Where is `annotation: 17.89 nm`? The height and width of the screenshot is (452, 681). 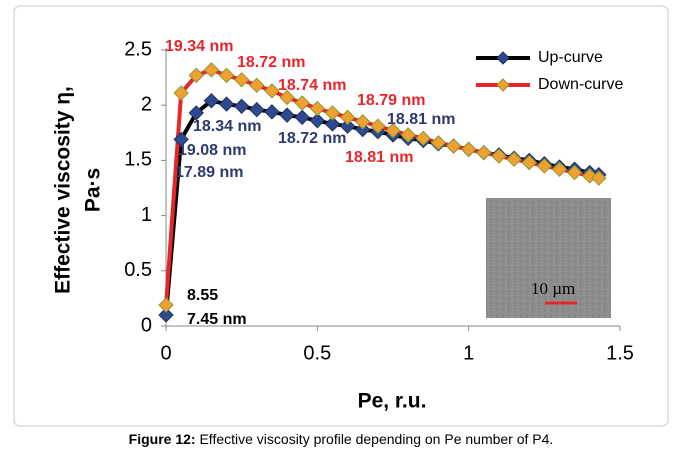
annotation: 17.89 nm is located at coordinates (209, 172).